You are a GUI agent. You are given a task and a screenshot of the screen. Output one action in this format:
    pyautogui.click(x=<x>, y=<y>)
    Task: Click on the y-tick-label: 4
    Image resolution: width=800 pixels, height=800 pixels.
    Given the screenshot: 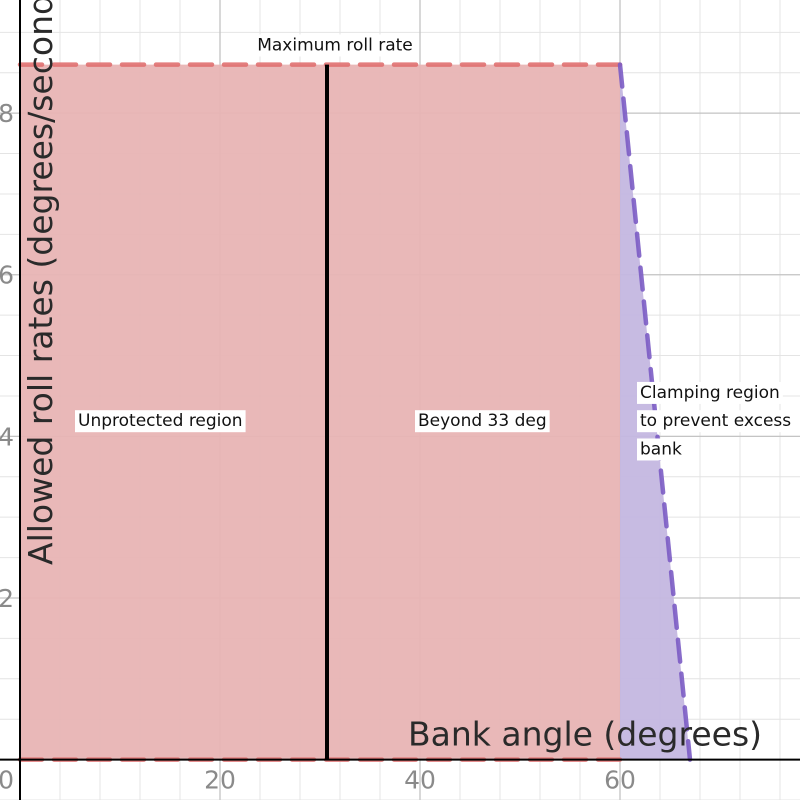 What is the action you would take?
    pyautogui.click(x=7, y=436)
    